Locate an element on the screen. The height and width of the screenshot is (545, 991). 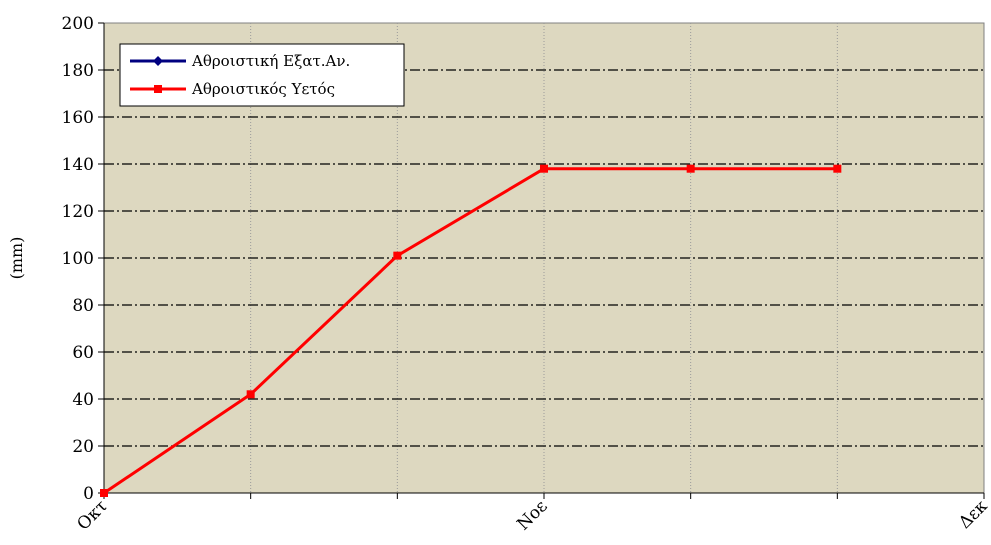
legend-label-series-2: Αθροιστικός Υετός is located at coordinates (263, 89).